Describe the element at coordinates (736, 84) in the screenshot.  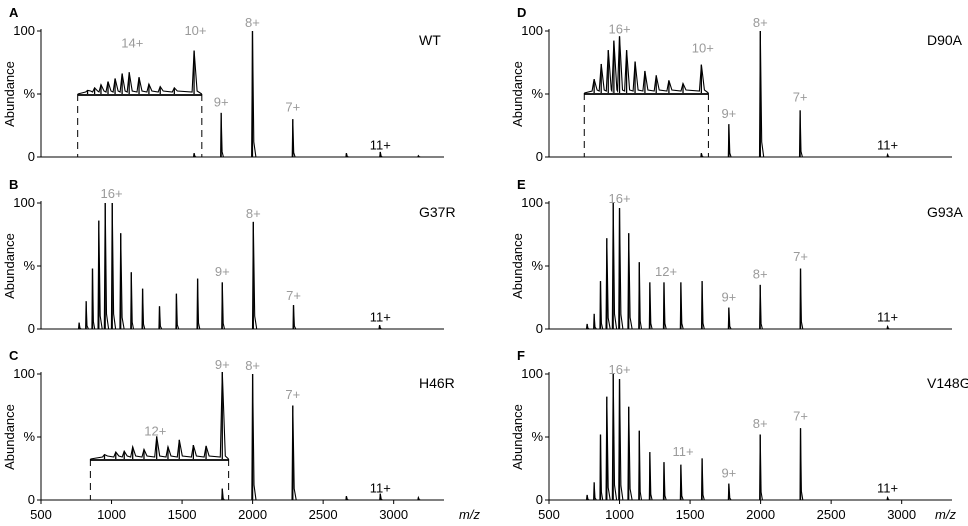
I see `panel-d: D D90A 100% 0 Abundance 16+ 10+ 9+ 8+ 7+ 11+` at that location.